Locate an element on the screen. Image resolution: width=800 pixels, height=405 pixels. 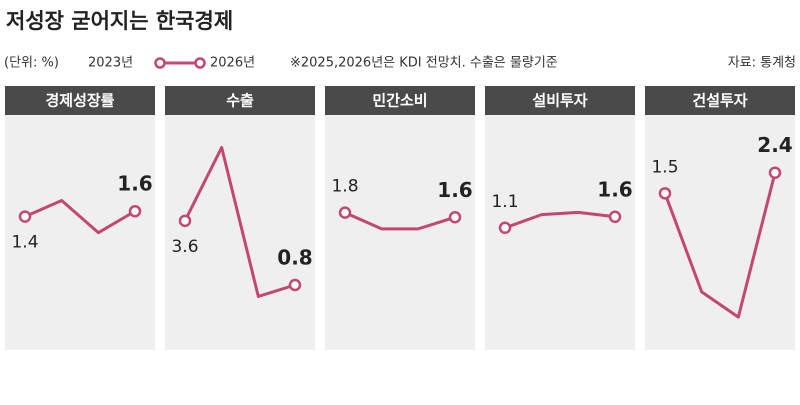
legend-symbol is located at coordinates (180, 63).